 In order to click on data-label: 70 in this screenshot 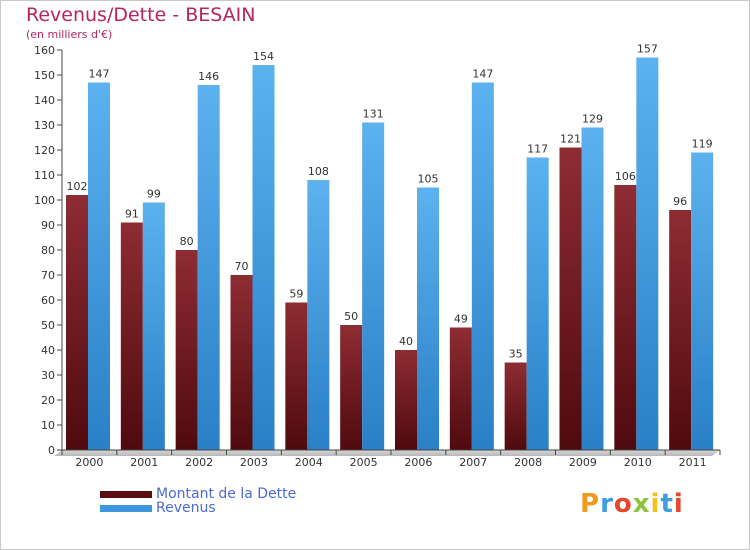, I will do `click(242, 266)`.